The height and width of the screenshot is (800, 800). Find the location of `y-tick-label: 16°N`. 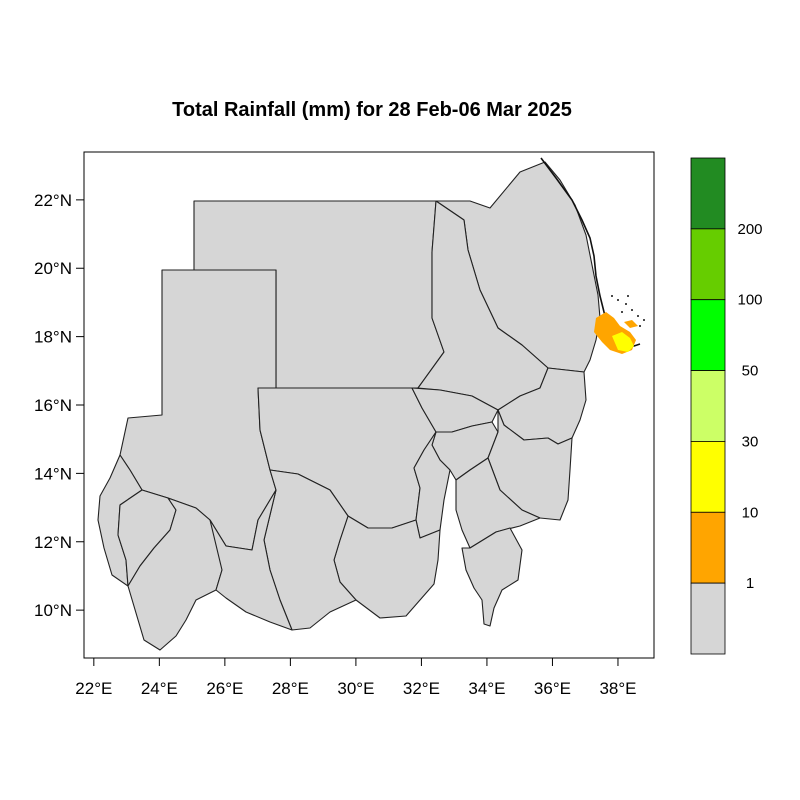

y-tick-label: 16°N is located at coordinates (53, 405).